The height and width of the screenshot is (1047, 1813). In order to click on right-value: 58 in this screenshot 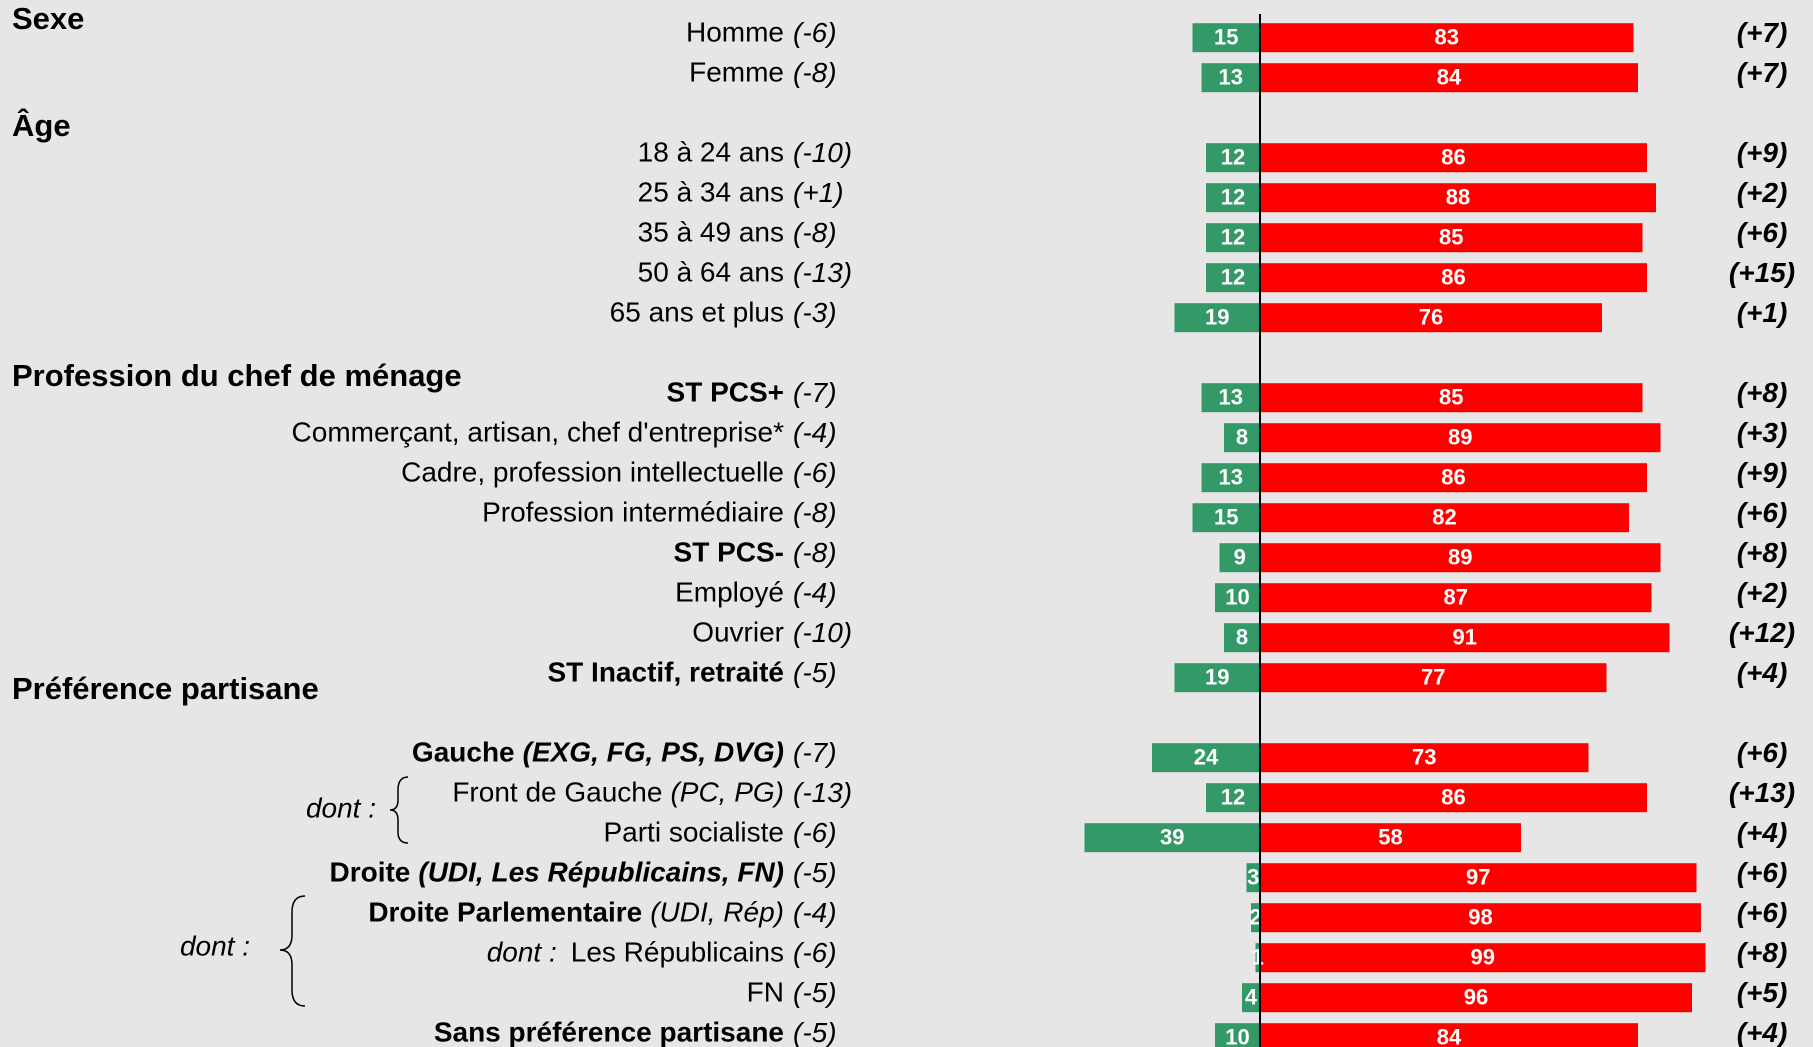, I will do `click(1390, 837)`.